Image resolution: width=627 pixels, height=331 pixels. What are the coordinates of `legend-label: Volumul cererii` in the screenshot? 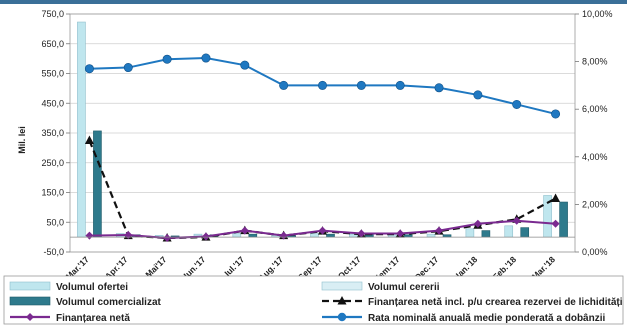 It's located at (404, 287).